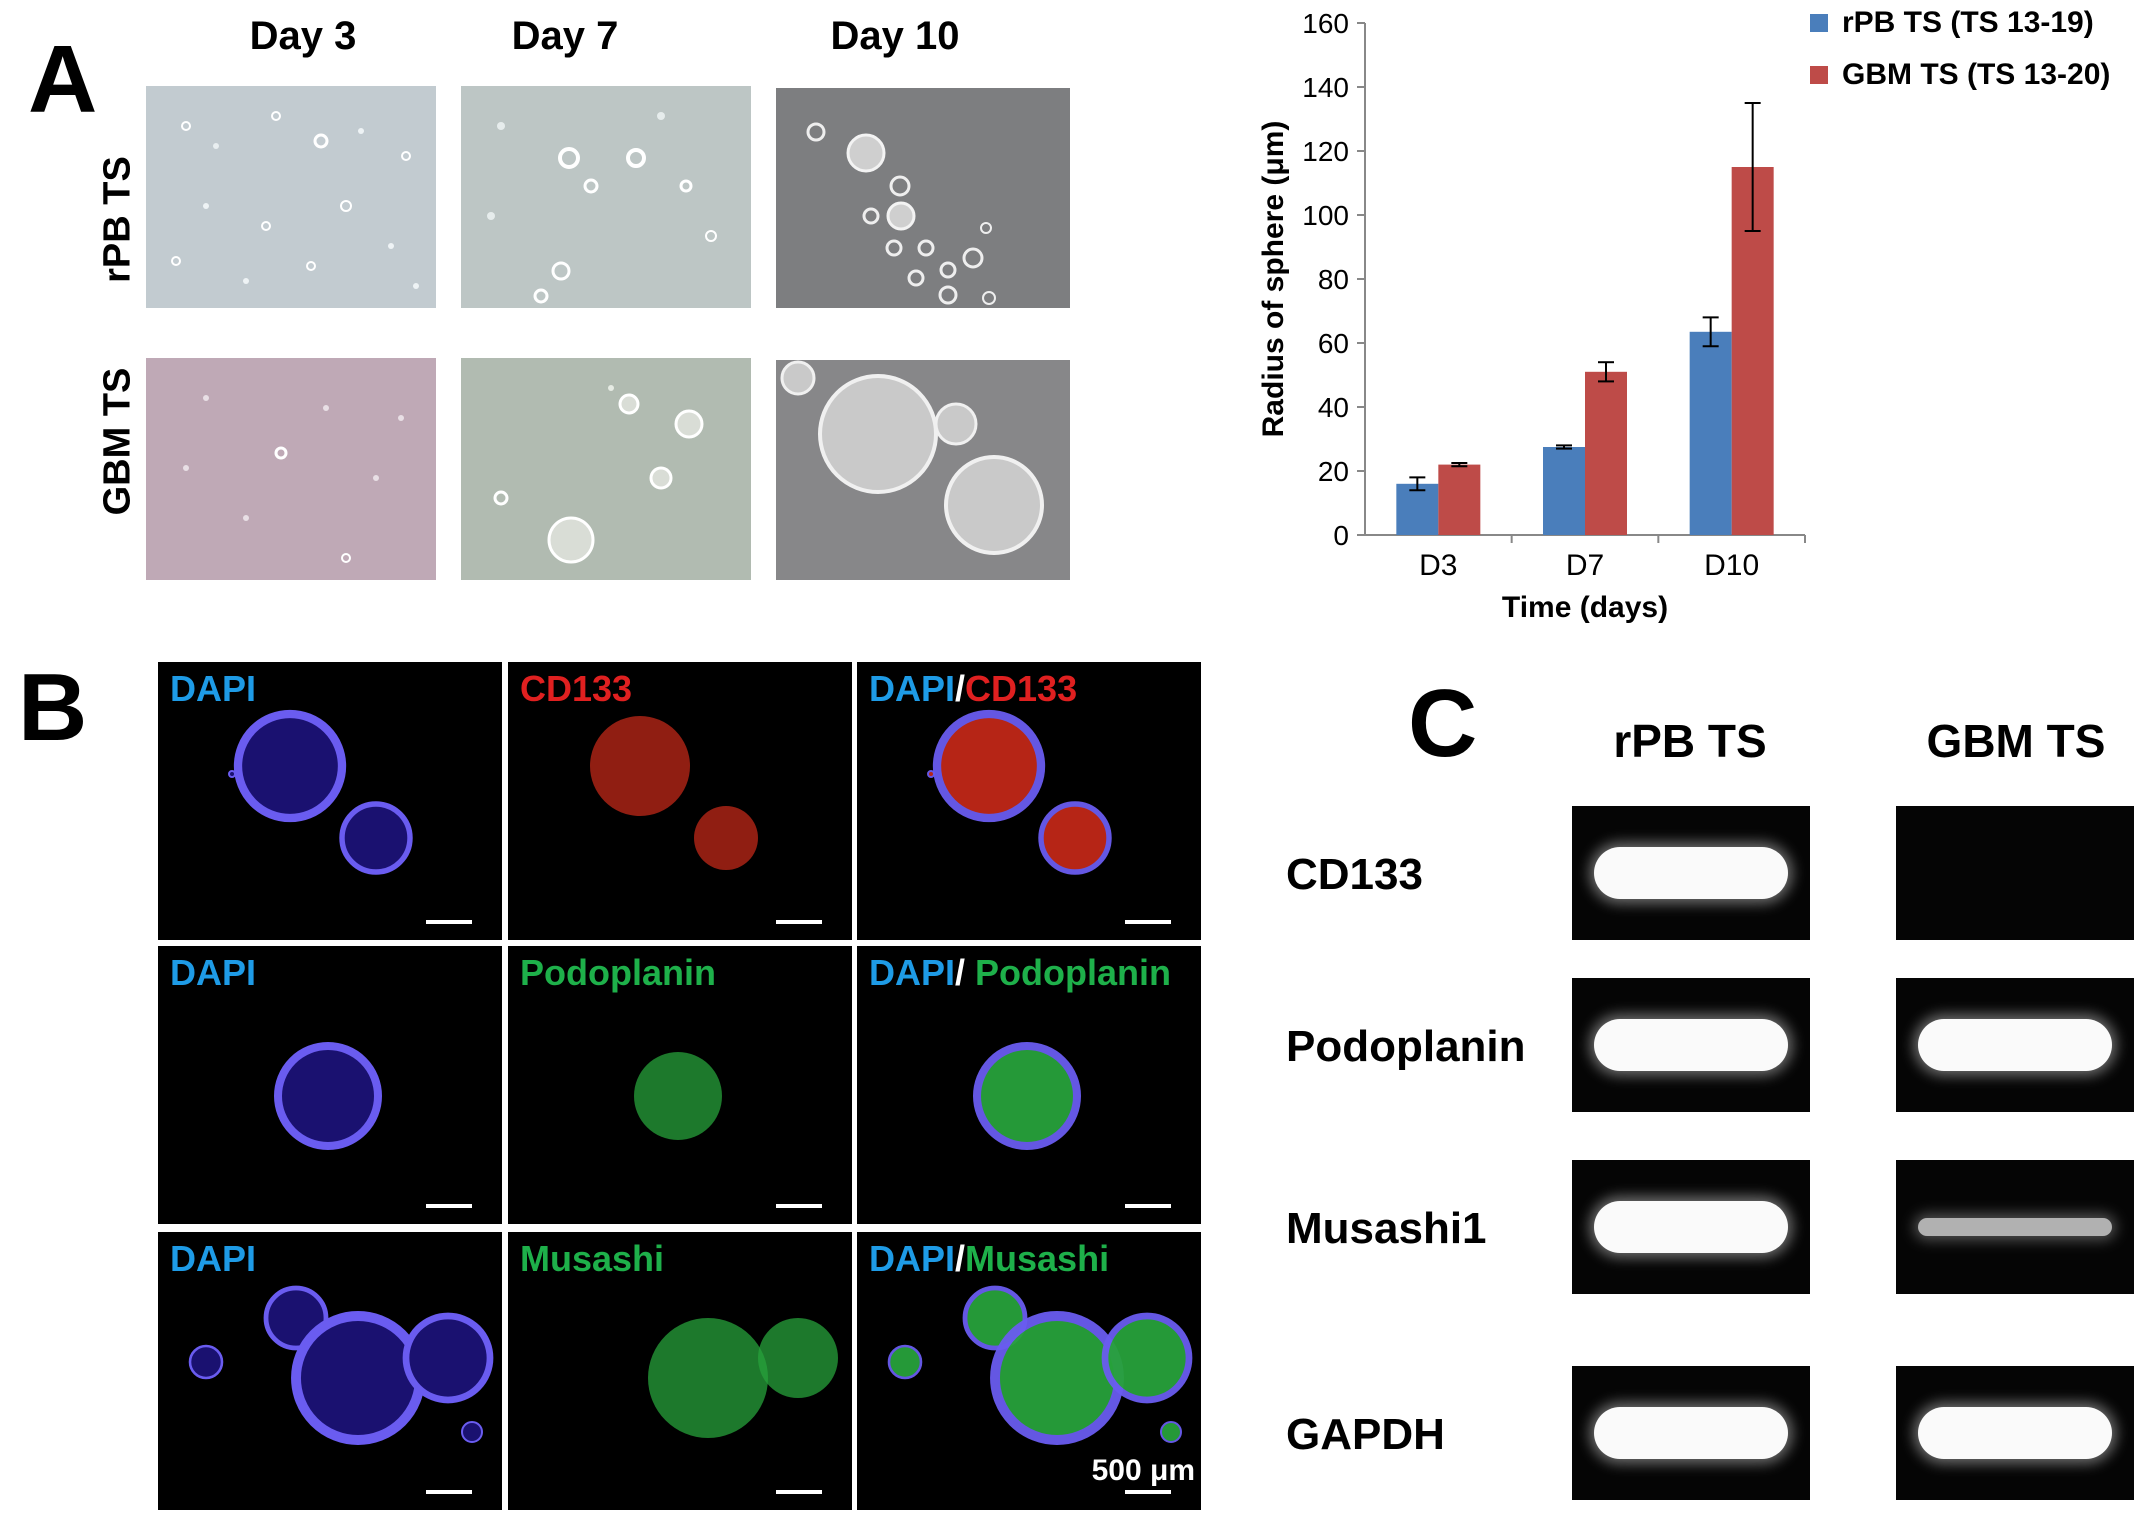 The image size is (2150, 1518). I want to click on gel-column-rpb: rPB TS, so click(1690, 741).